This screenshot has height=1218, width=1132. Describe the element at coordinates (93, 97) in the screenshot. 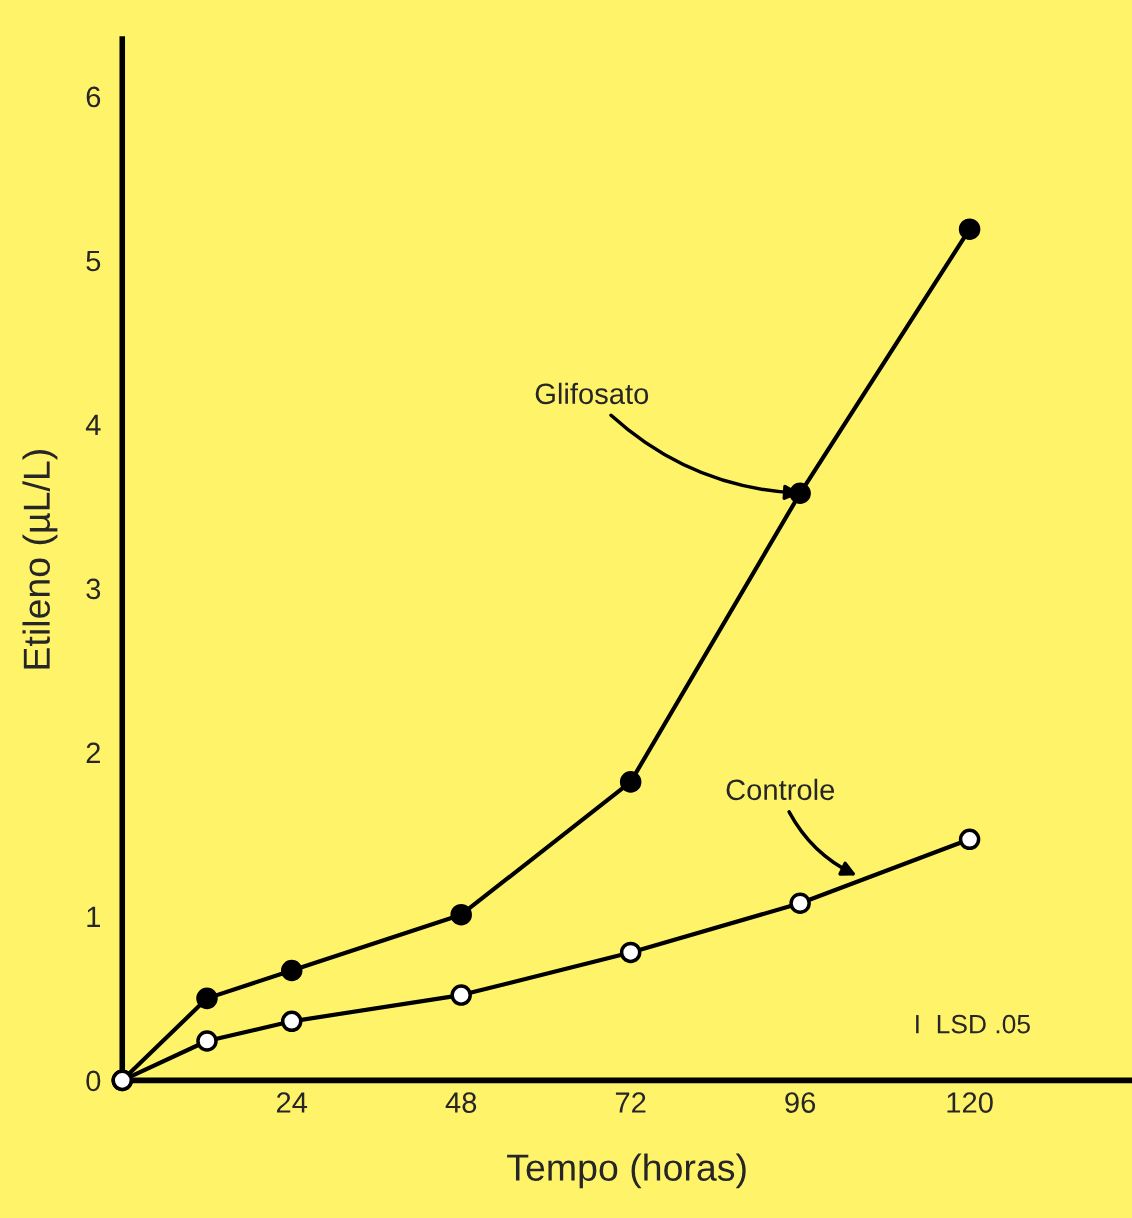

I see `y-tick-label: 6` at that location.